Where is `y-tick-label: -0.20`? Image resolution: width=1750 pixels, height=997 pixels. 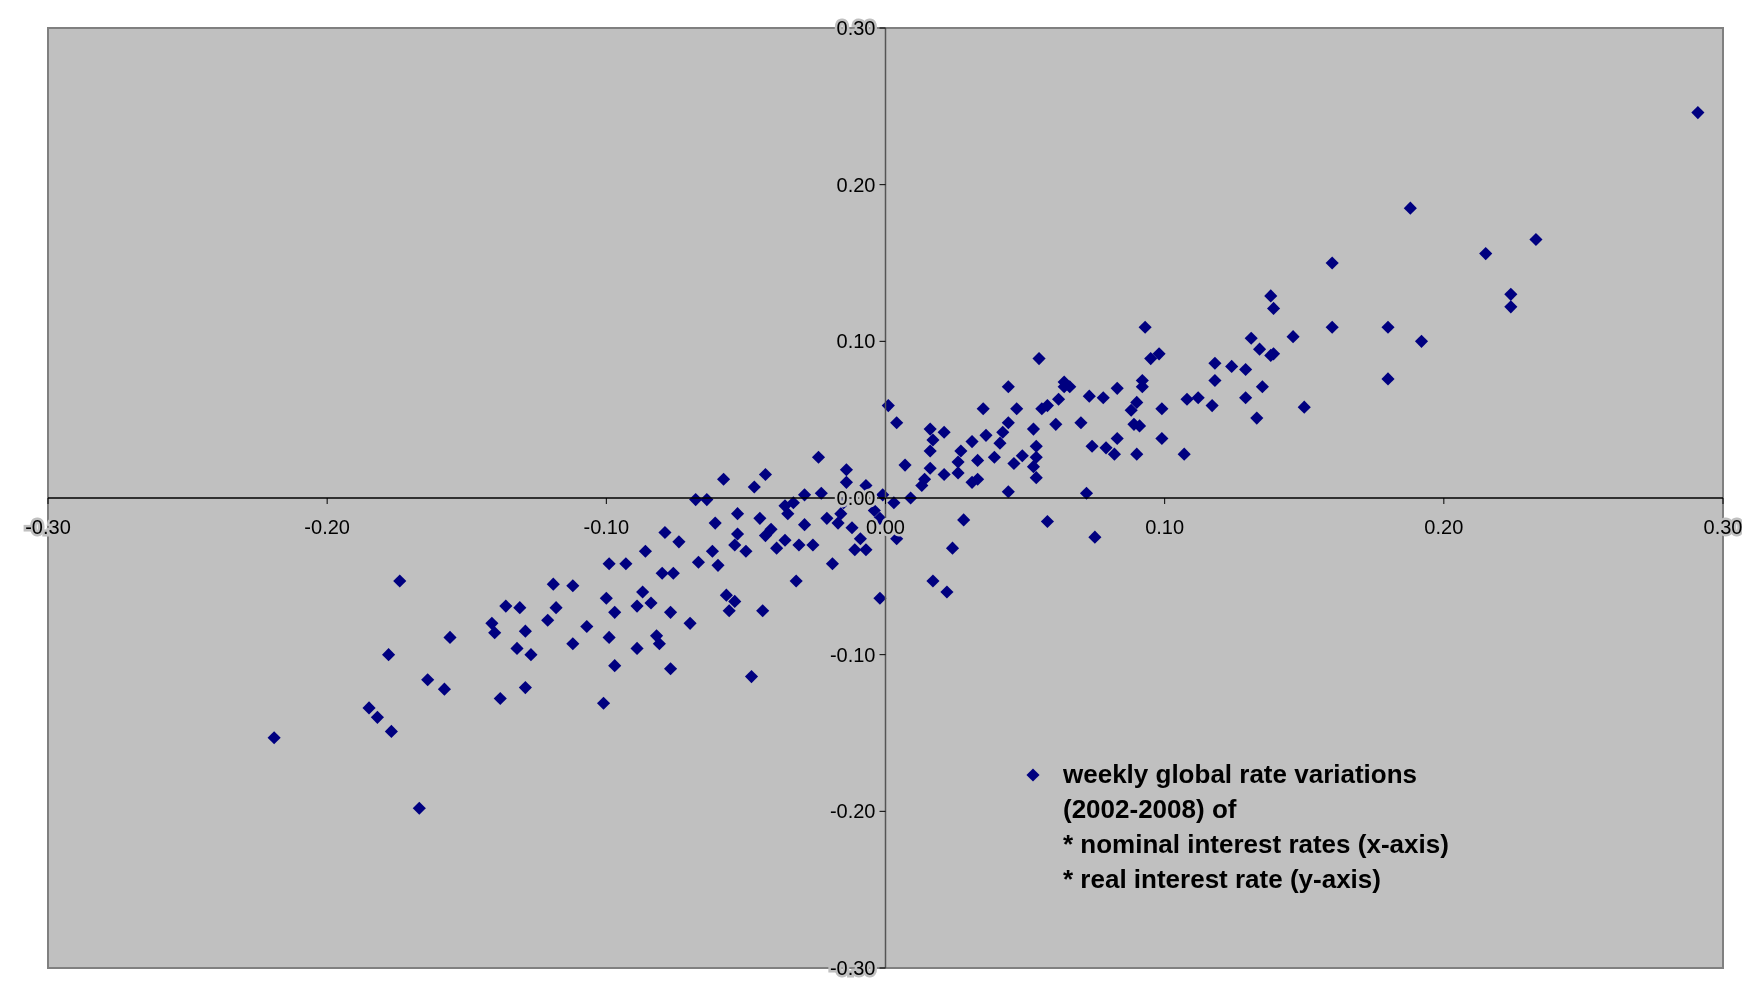
y-tick-label: -0.20 is located at coordinates (852, 811).